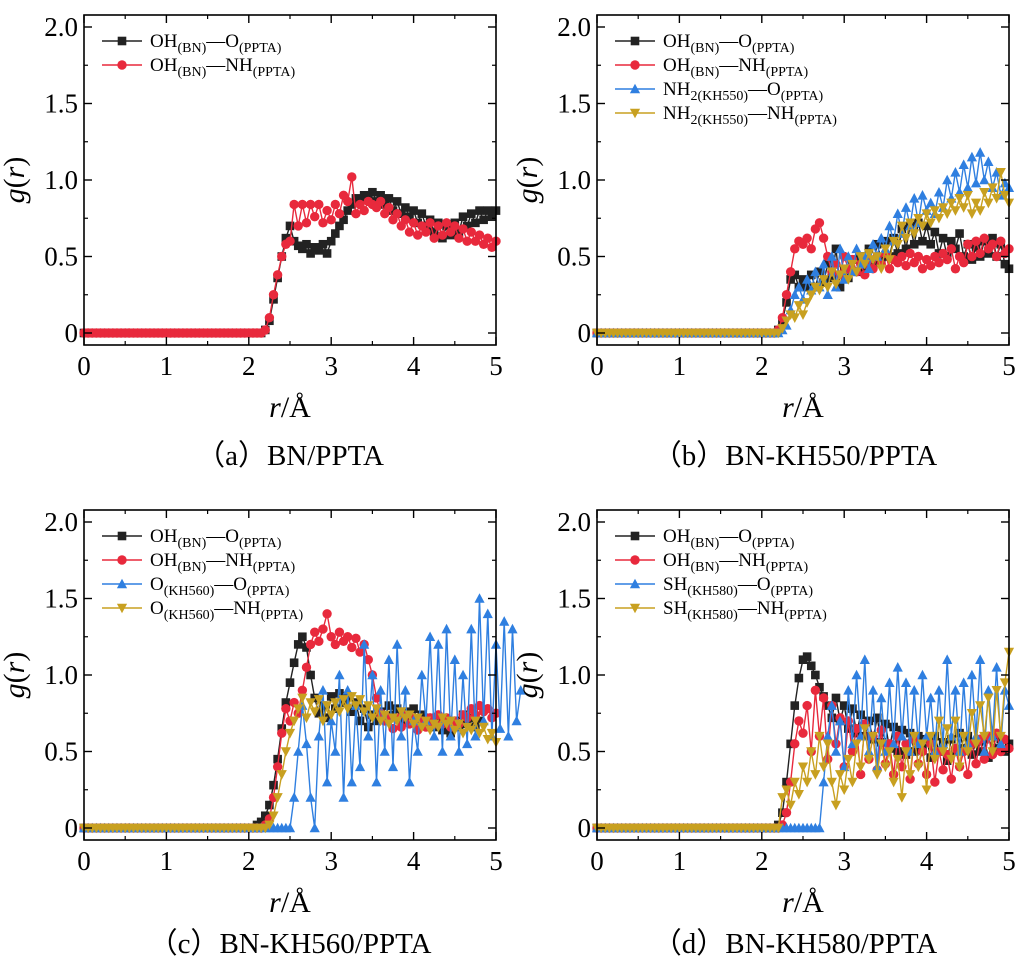 This screenshot has width=1021, height=962. What do you see at coordinates (331, 366) in the screenshot?
I see `x-tick-label: 3` at bounding box center [331, 366].